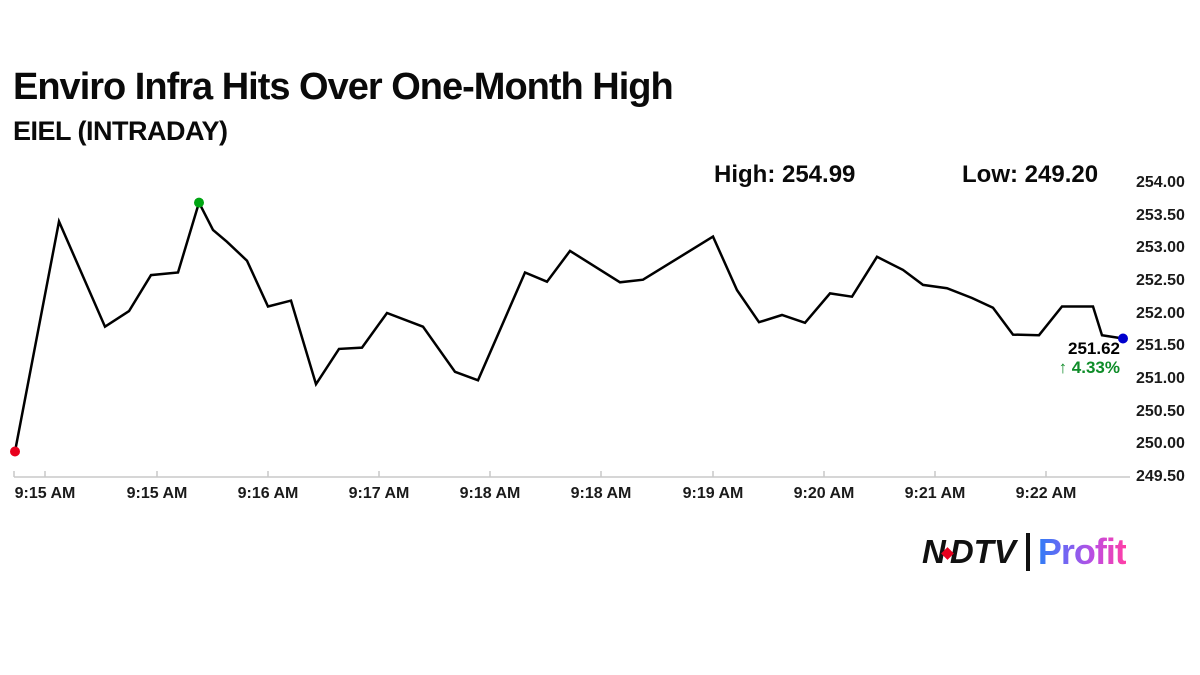 Image resolution: width=1200 pixels, height=675 pixels. What do you see at coordinates (824, 493) in the screenshot?
I see `x-axis-label: 9:20 AM` at bounding box center [824, 493].